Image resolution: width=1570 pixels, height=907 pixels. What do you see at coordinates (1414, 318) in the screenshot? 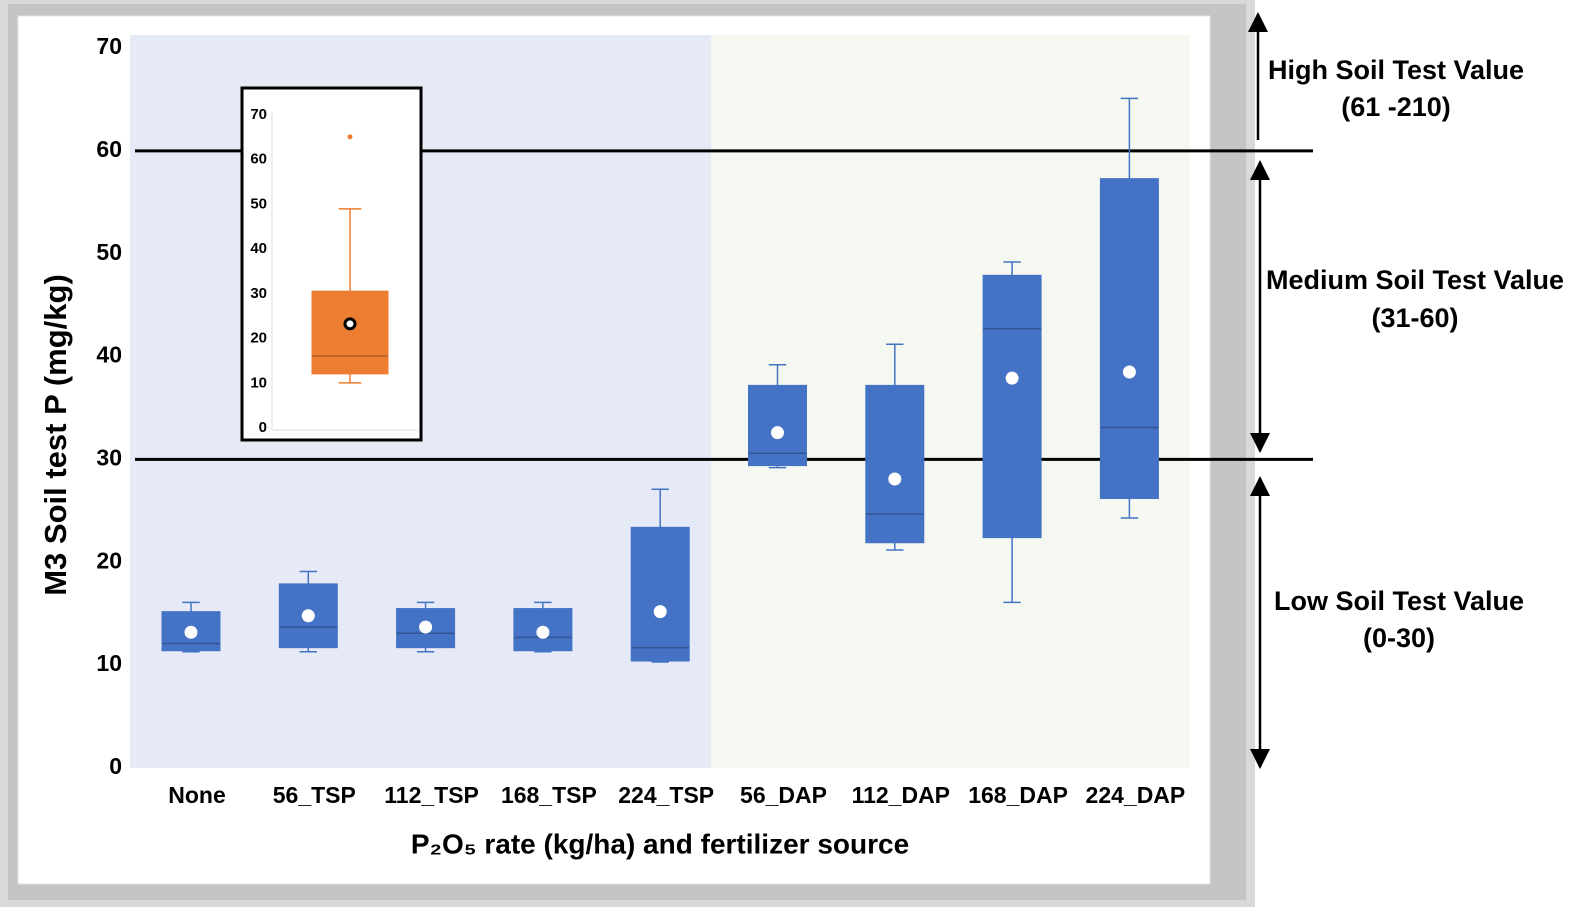
I see `annotation: (31-60)` at bounding box center [1414, 318].